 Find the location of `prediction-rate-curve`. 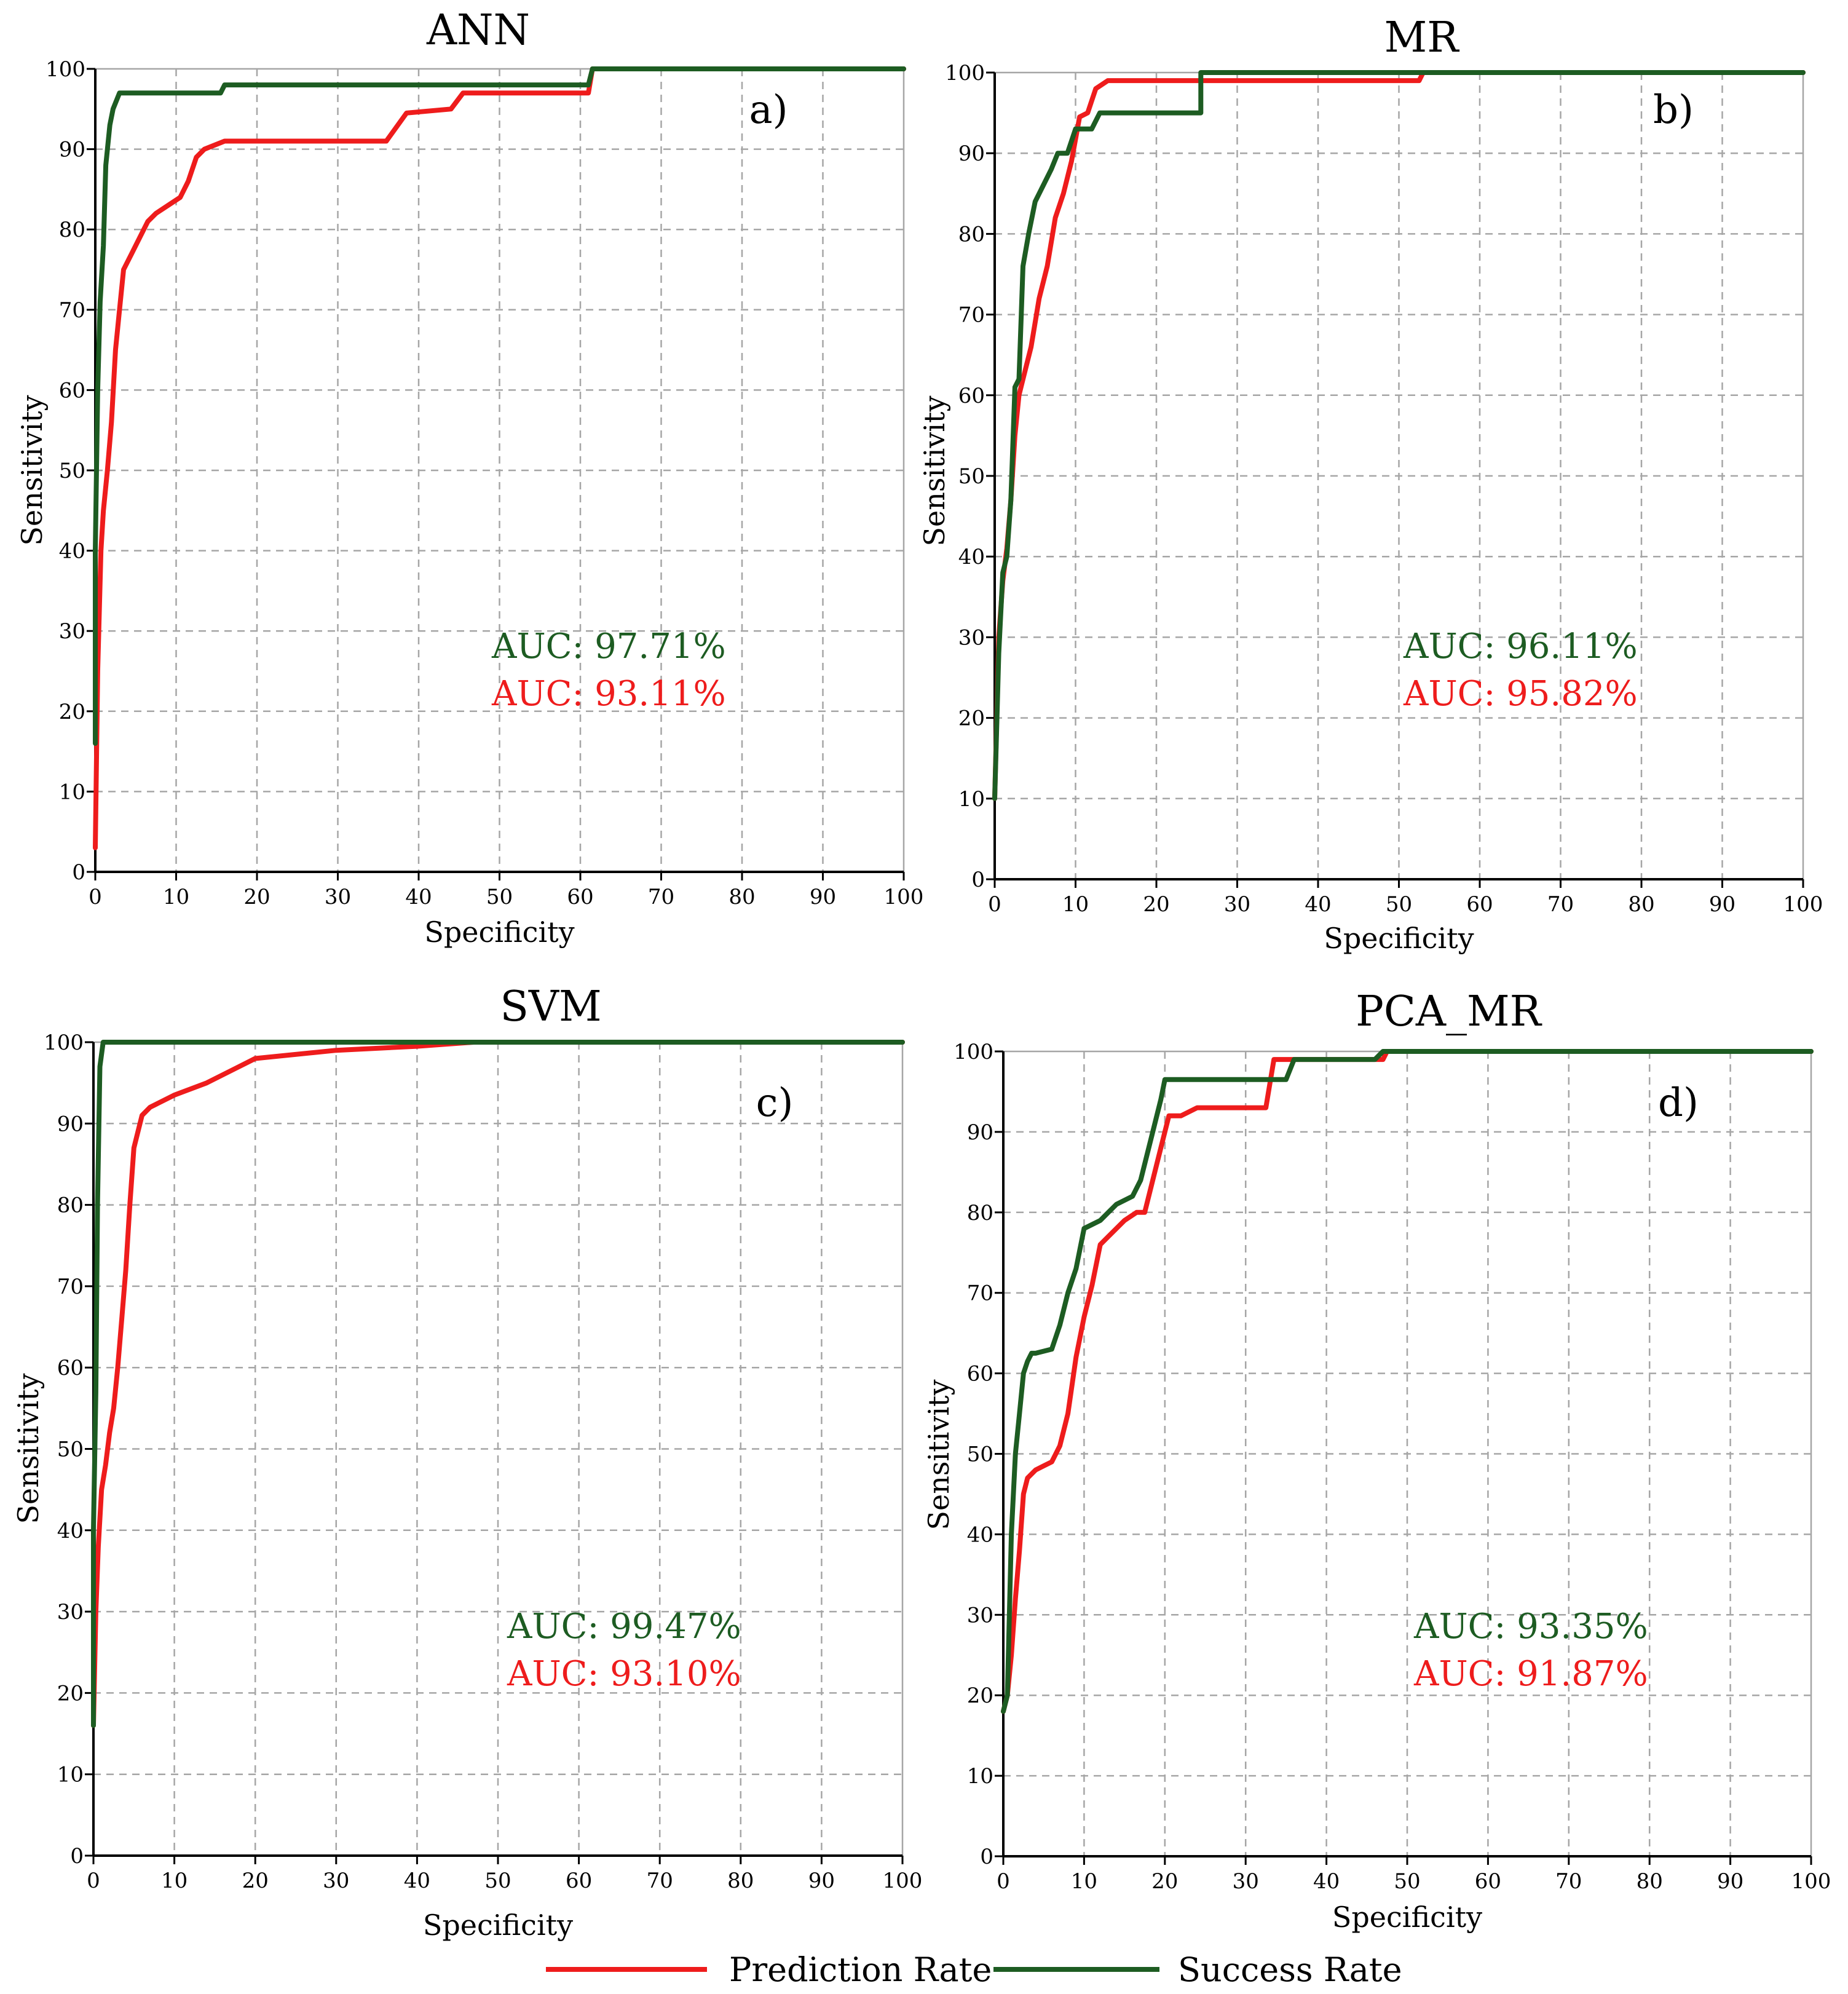

prediction-rate-curve is located at coordinates (1408, 1381).